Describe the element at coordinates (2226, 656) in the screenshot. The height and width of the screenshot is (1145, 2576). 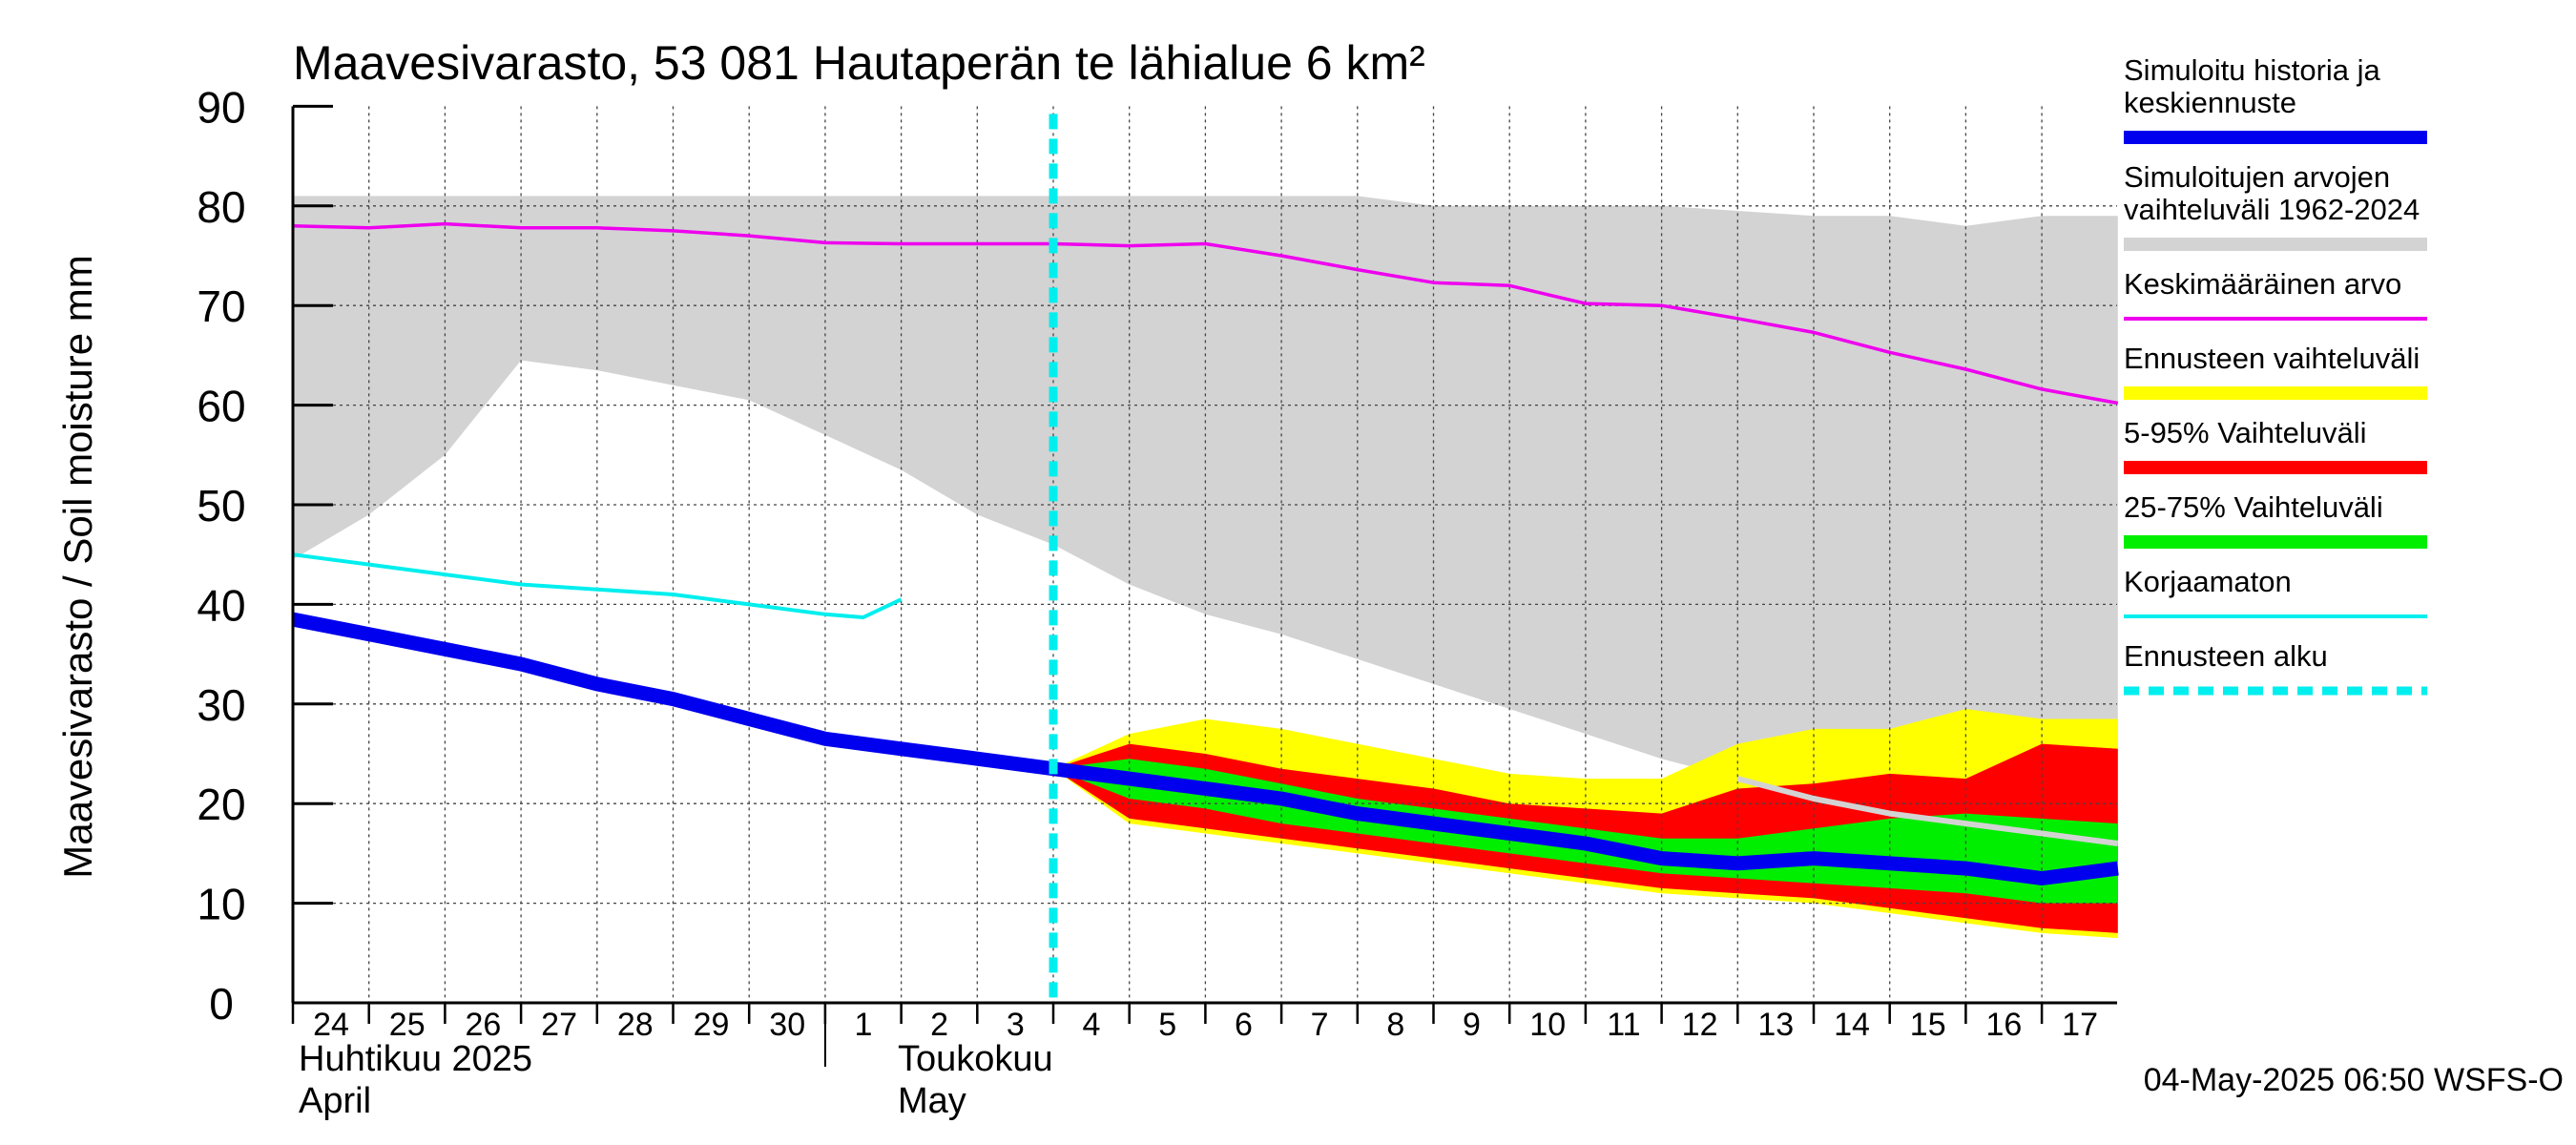
I see `legend-item-label: Ennusteen alku` at that location.